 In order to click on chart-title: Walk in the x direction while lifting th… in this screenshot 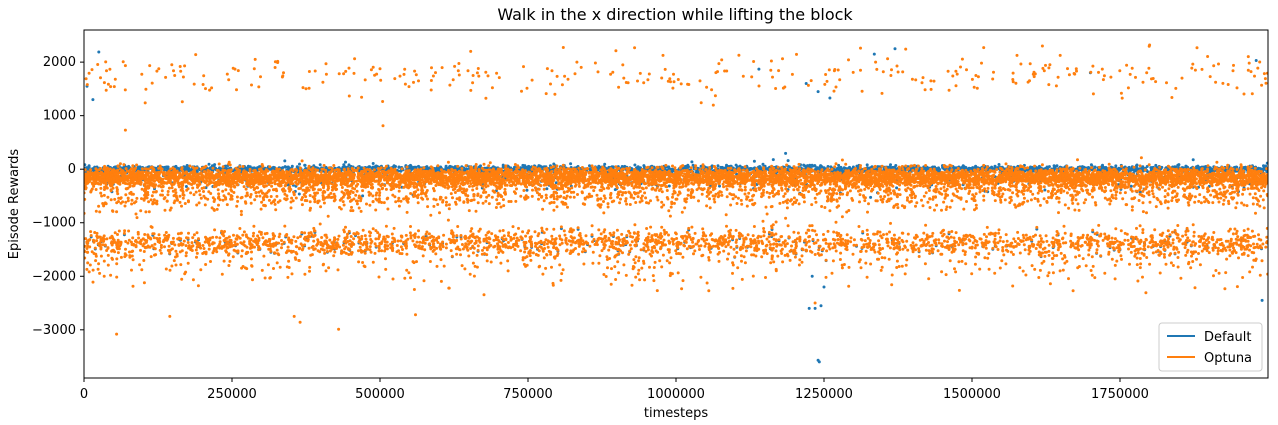, I will do `click(675, 14)`.